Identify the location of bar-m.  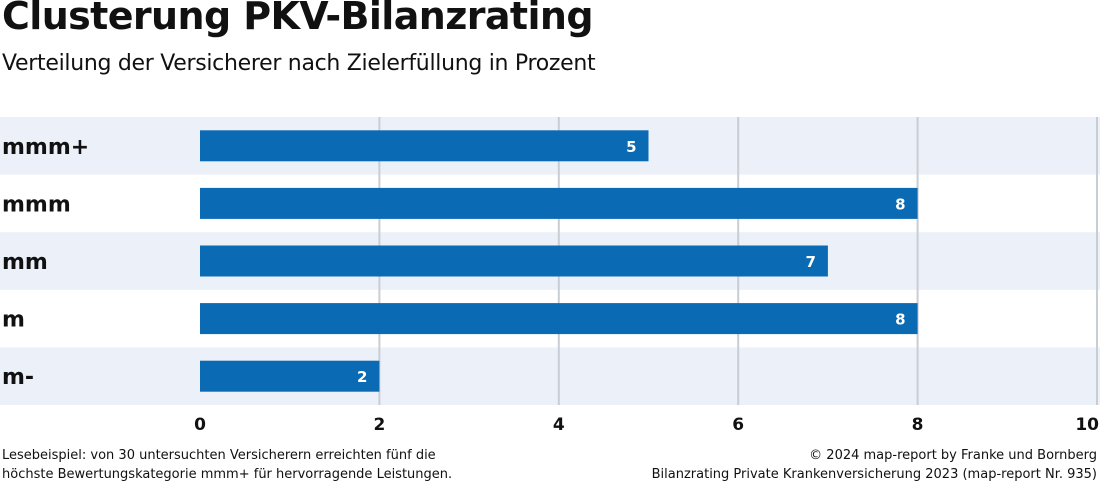
(559, 319).